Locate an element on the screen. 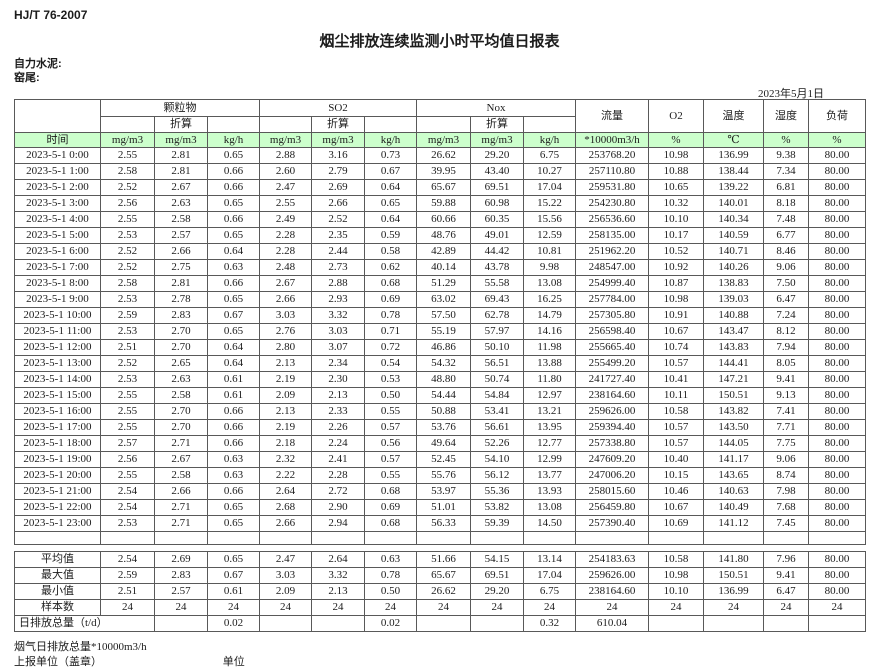 This screenshot has width=879, height=670. time-cell: 2023-5-1 18:00 is located at coordinates (57, 443).